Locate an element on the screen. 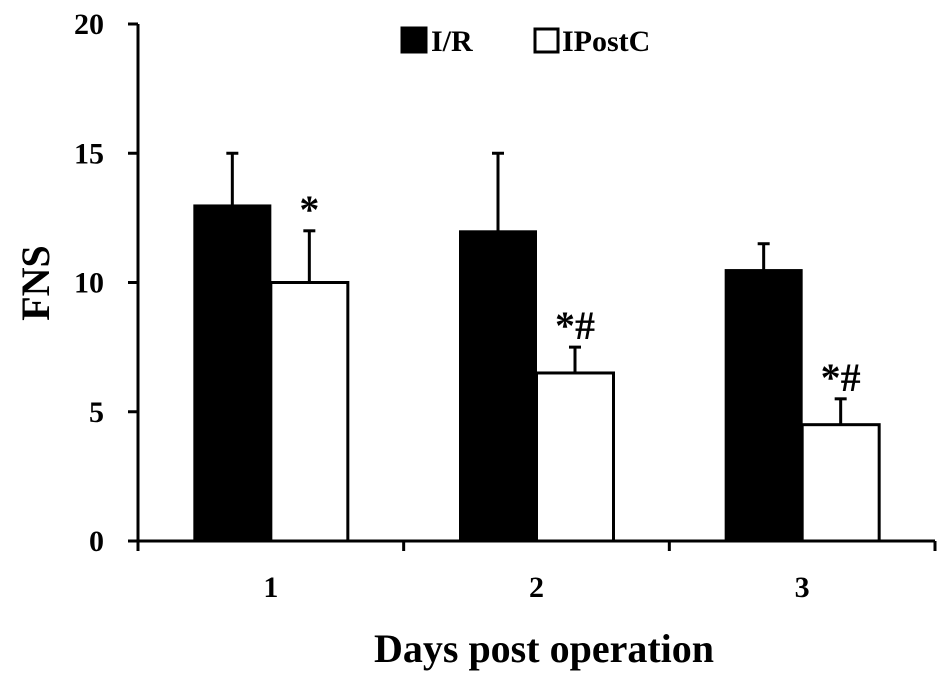  legend-label-ipostc: IPostC is located at coordinates (606, 41).